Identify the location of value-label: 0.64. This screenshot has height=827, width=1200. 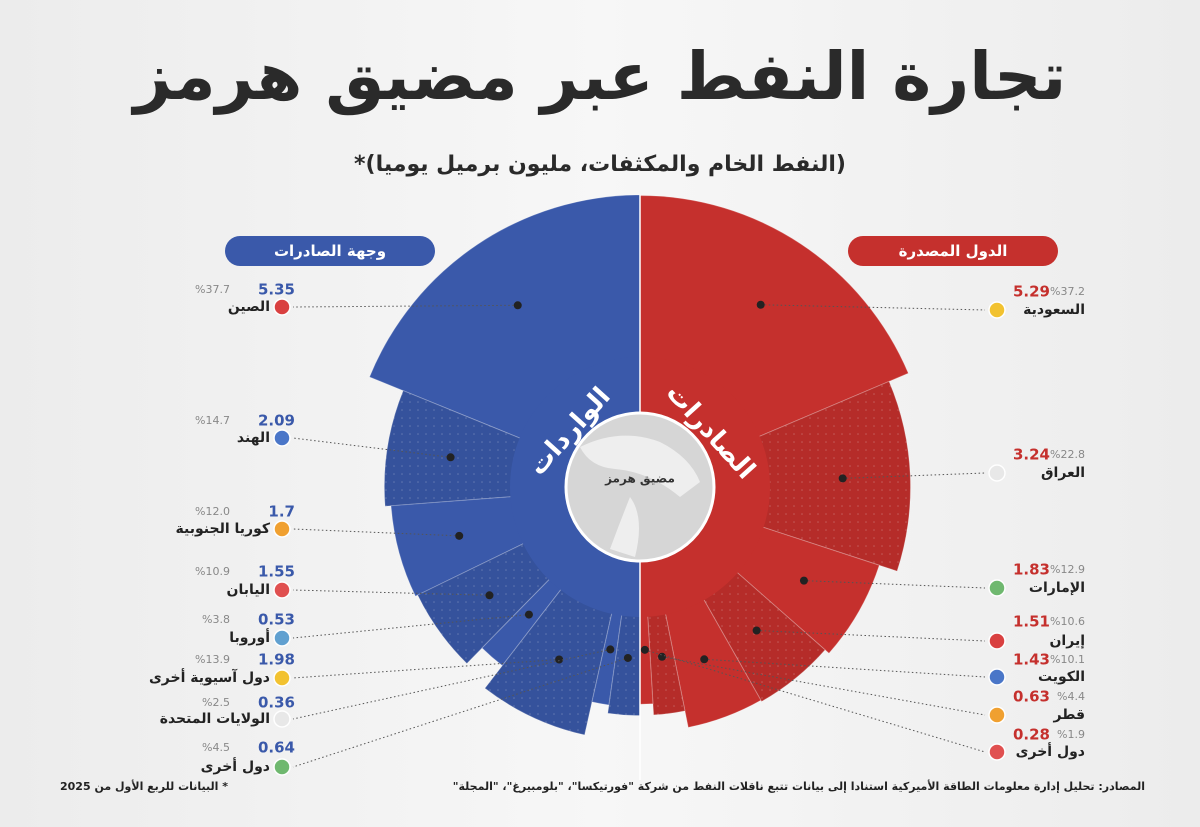
(276, 748).